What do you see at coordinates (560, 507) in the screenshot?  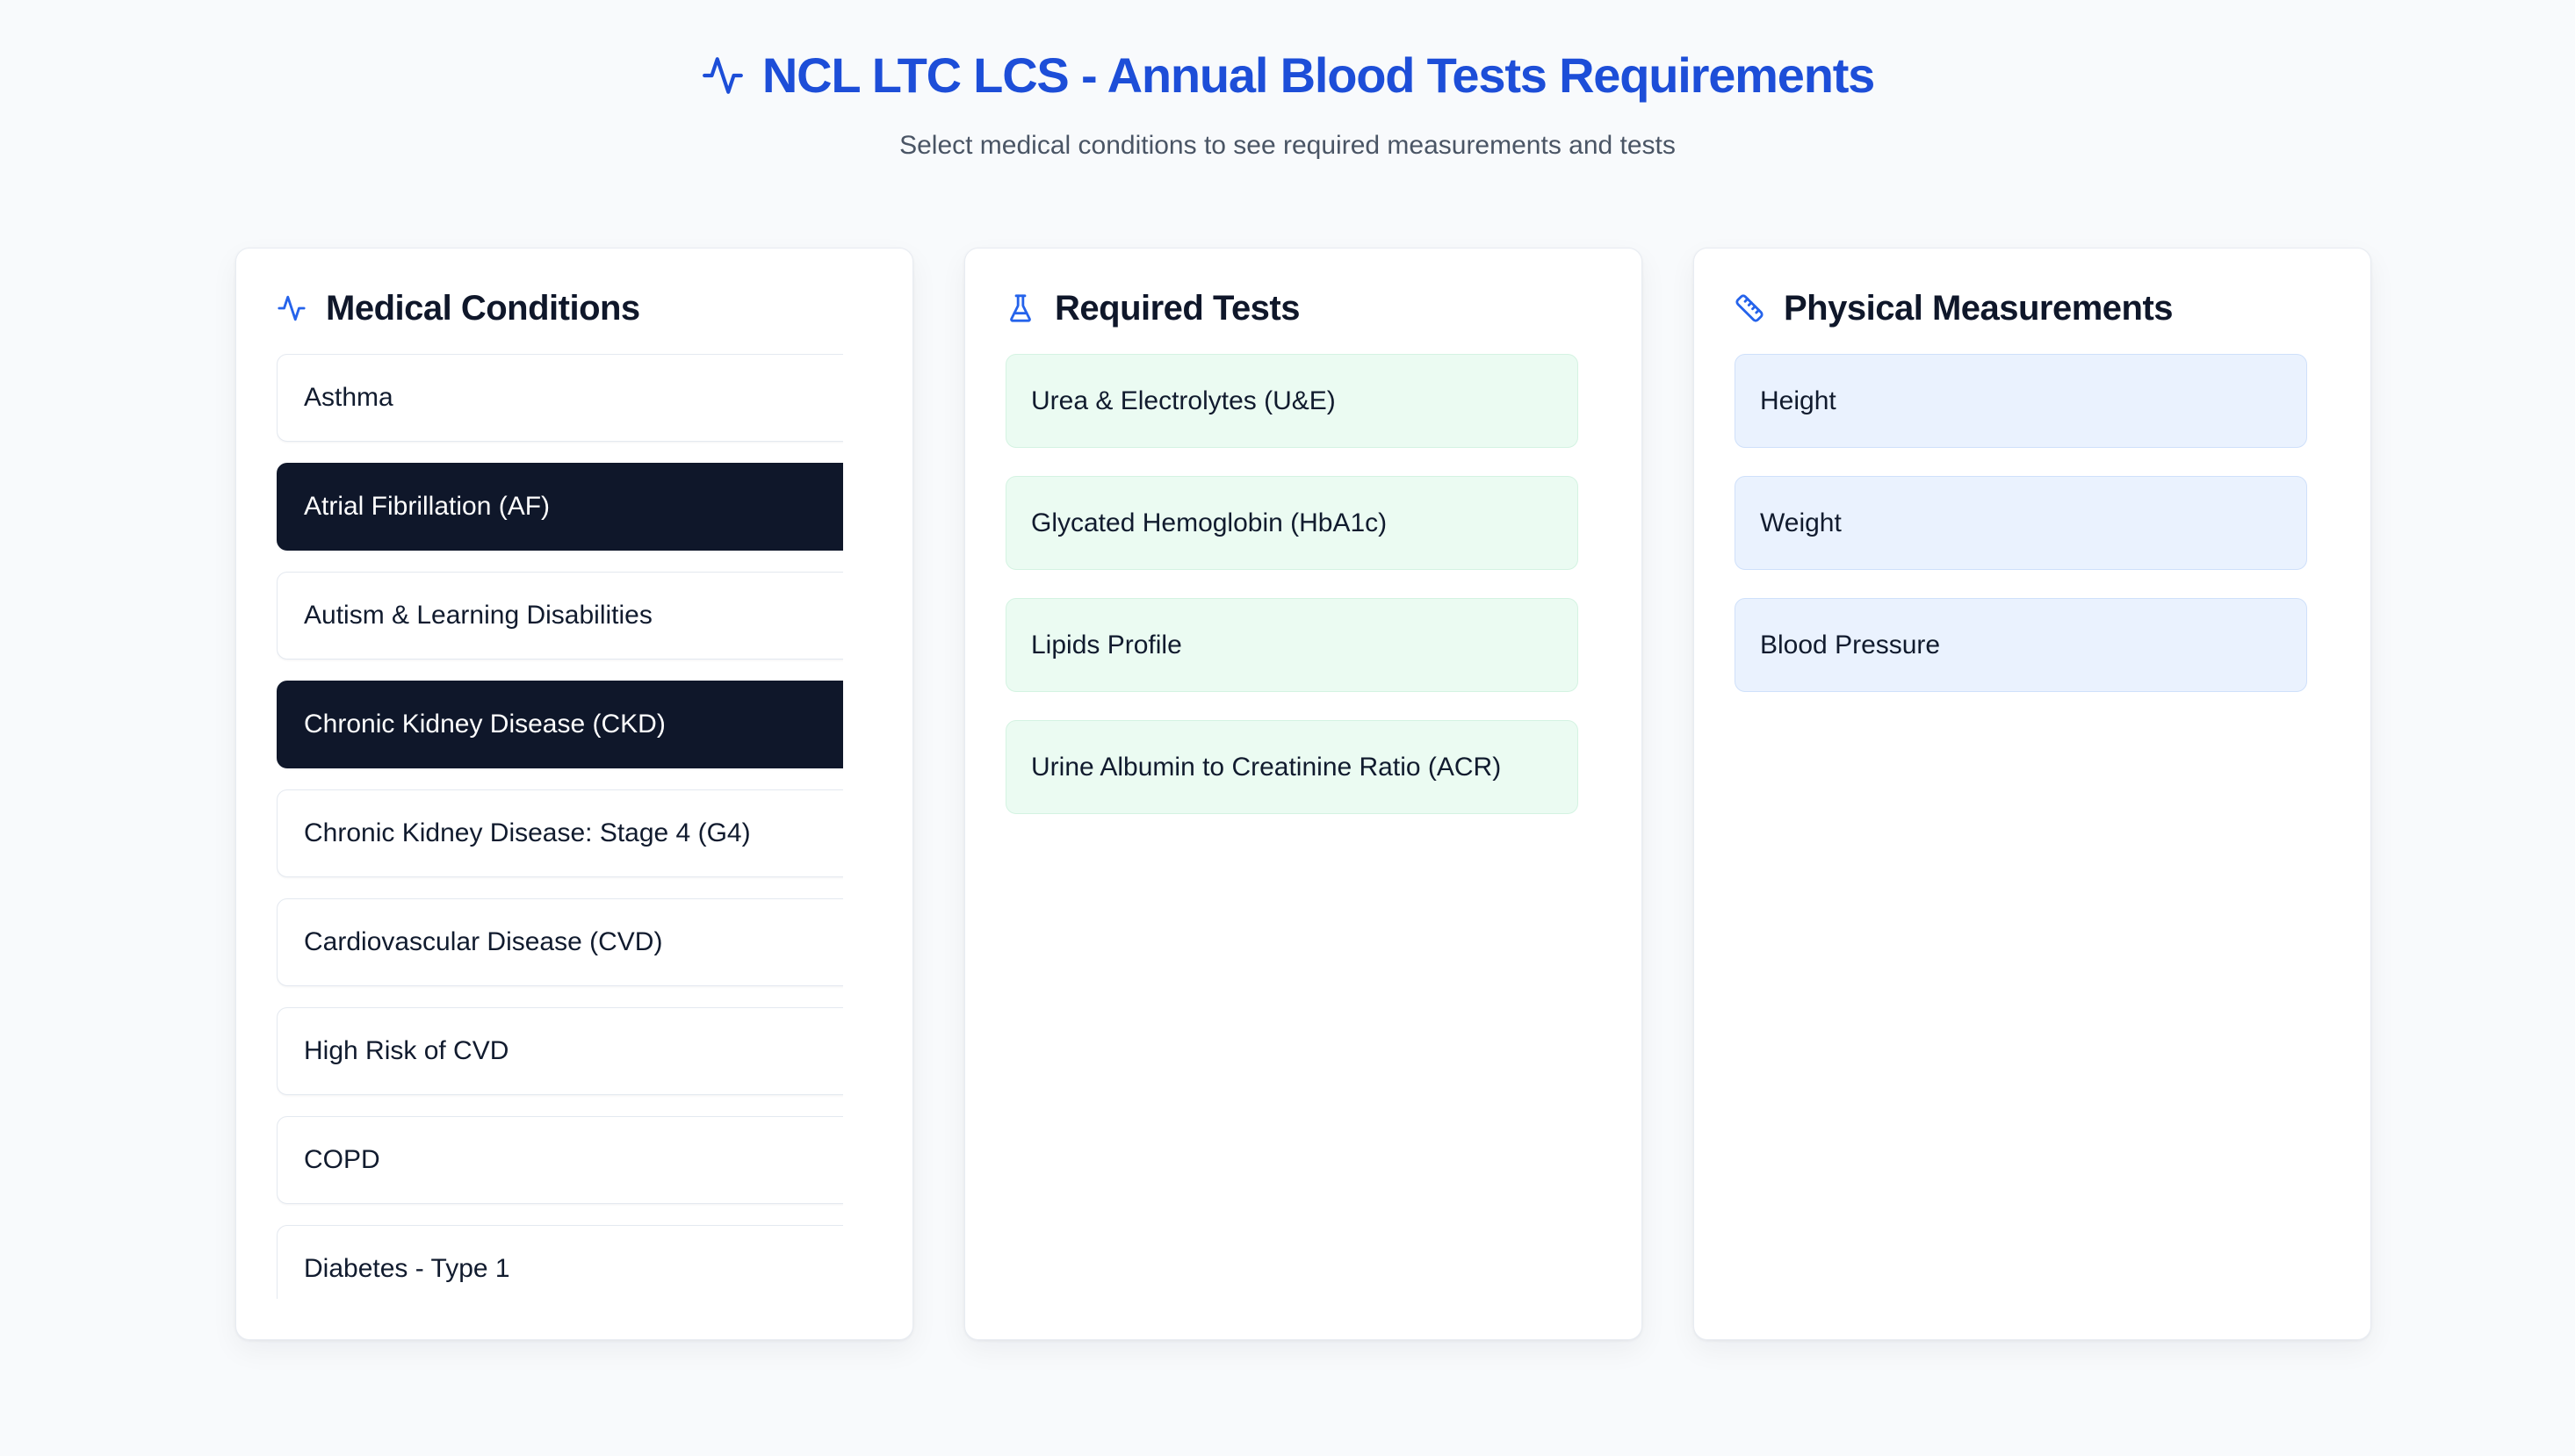 I see `condition-item: Atrial Fibrillation (AF)` at bounding box center [560, 507].